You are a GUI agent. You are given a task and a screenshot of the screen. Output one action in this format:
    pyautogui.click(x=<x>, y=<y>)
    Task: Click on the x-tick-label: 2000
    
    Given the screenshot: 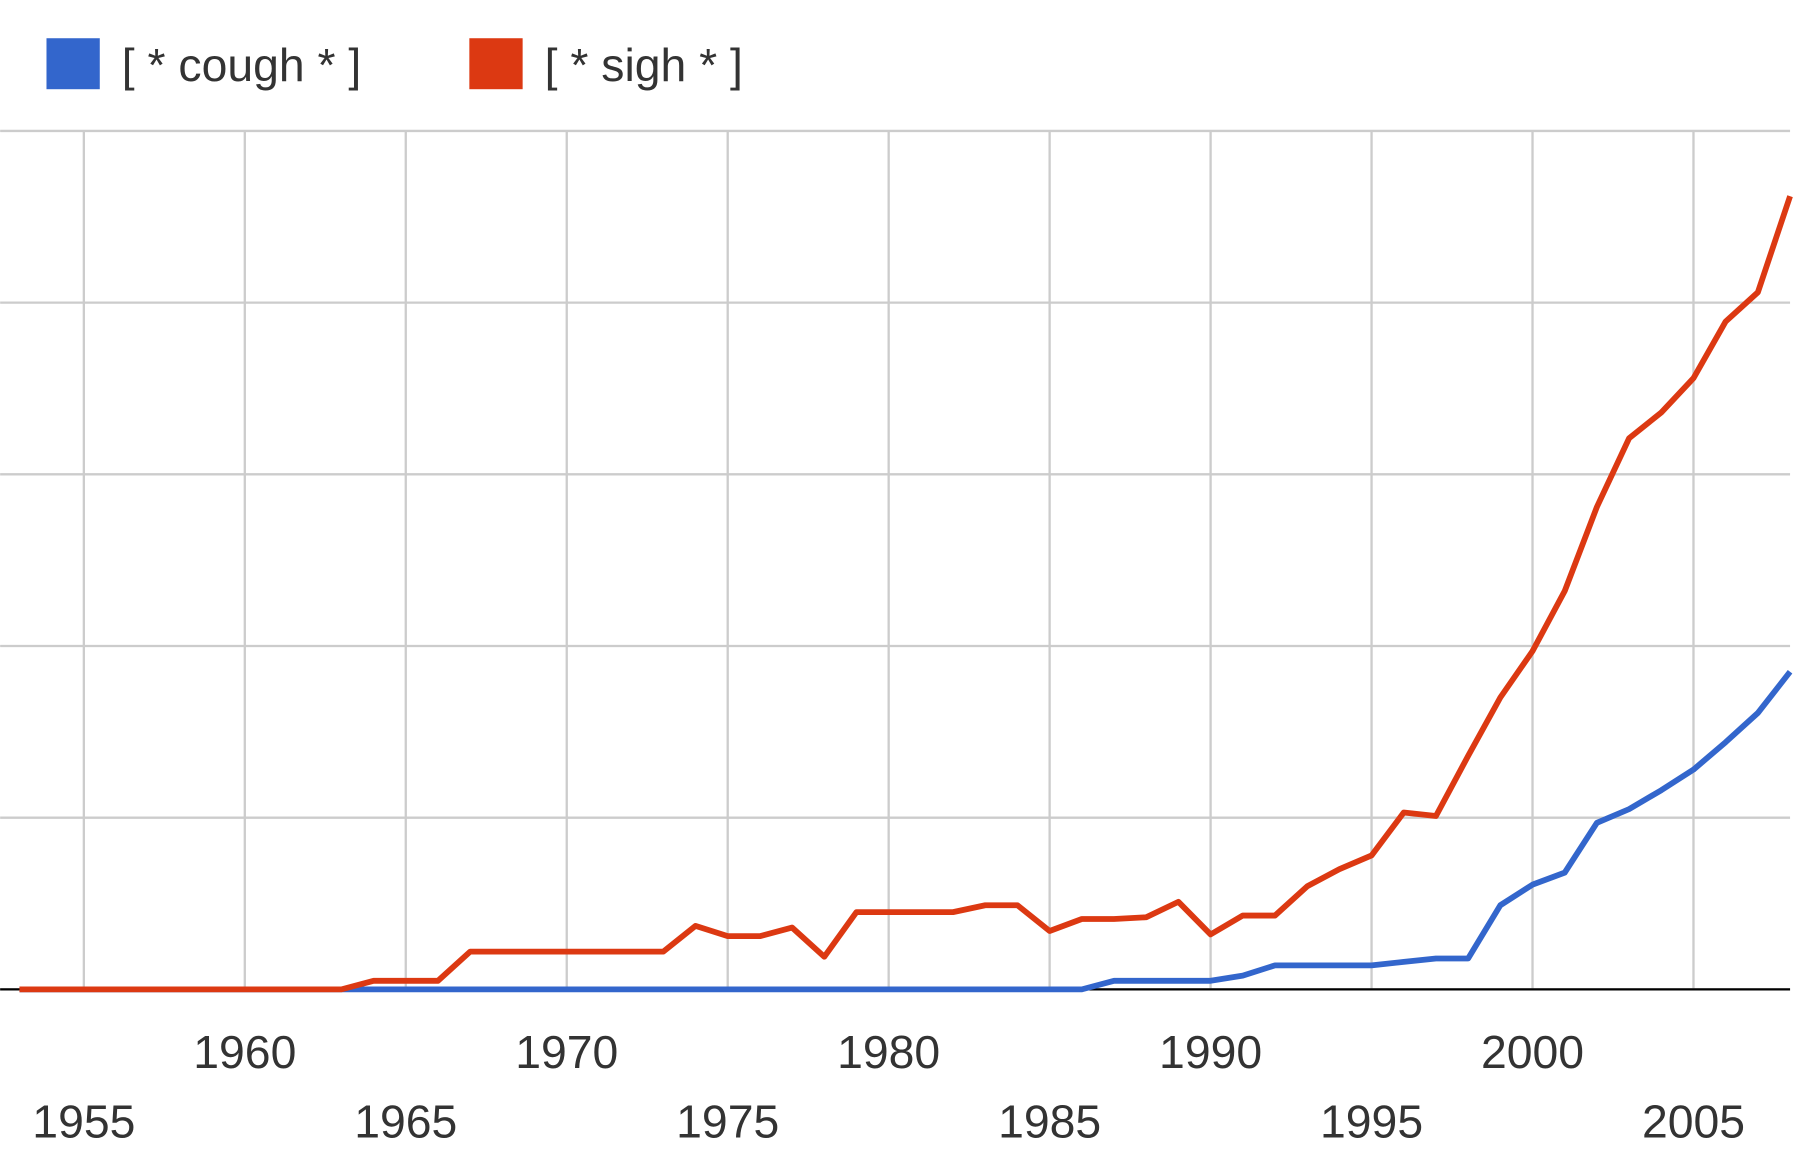 What is the action you would take?
    pyautogui.click(x=1532, y=1052)
    